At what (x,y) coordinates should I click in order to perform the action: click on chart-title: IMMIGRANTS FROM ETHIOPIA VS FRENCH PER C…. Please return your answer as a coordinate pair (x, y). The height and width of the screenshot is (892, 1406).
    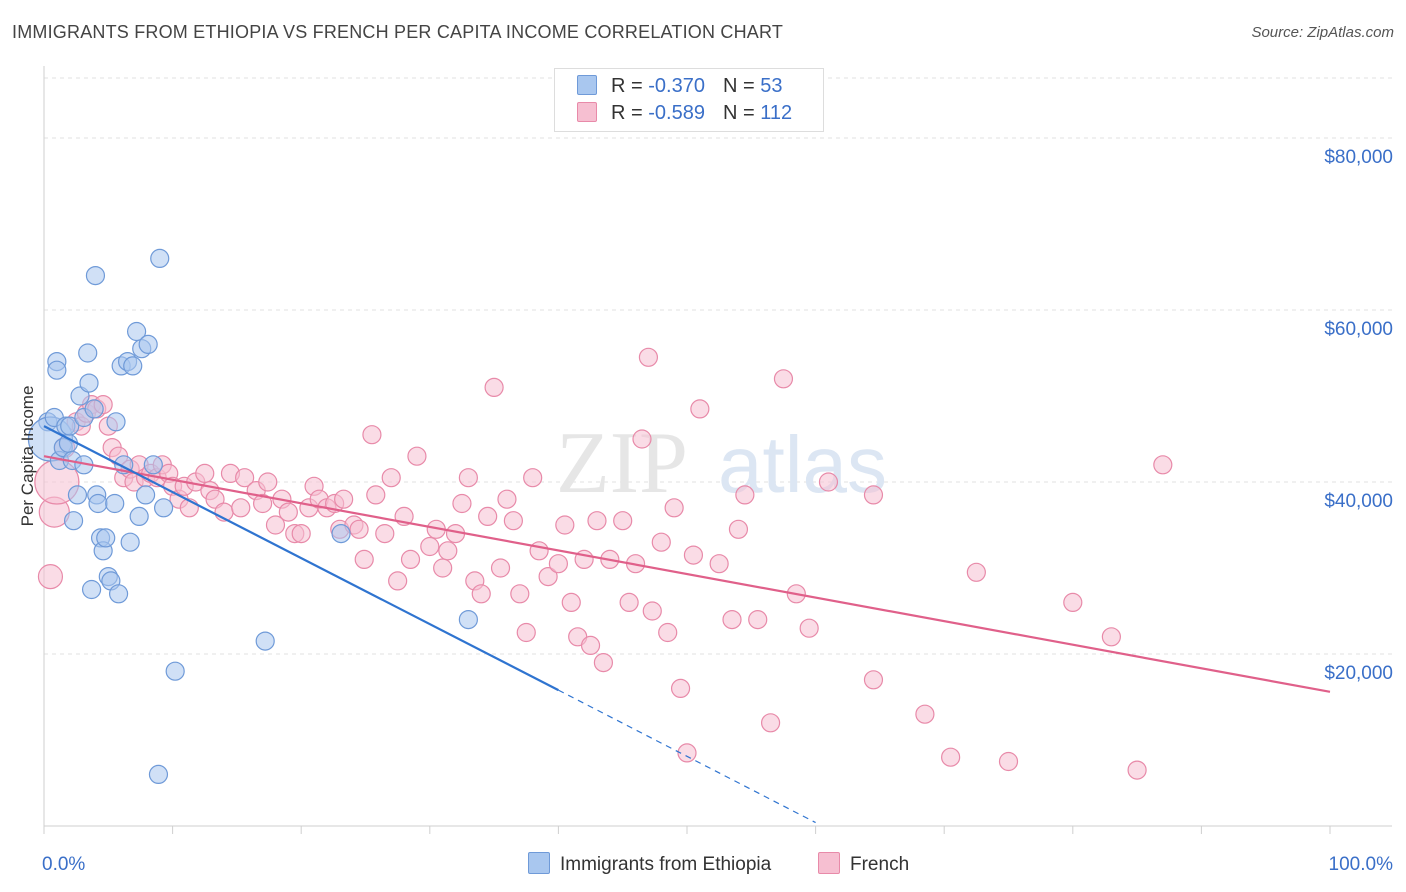
    Looking at the image, I should click on (398, 32).